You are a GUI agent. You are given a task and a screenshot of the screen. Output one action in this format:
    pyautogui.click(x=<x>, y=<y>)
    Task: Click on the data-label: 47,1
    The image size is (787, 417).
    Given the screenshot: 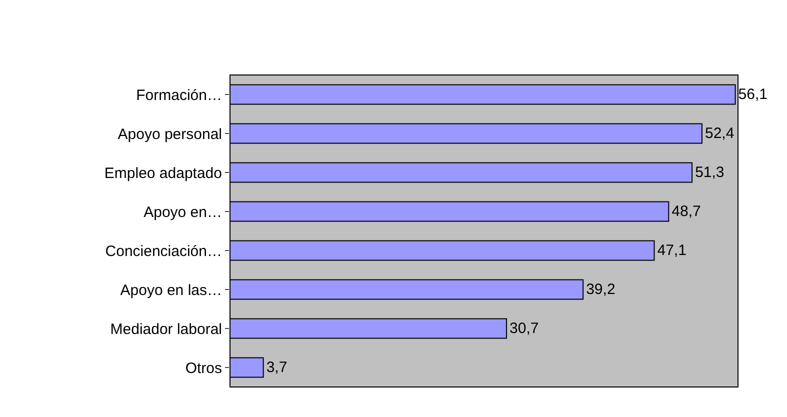 What is the action you would take?
    pyautogui.click(x=671, y=250)
    